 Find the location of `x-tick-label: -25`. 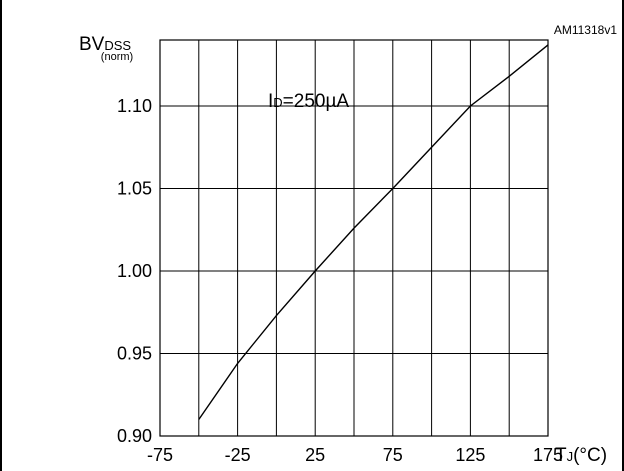

x-tick-label: -25 is located at coordinates (238, 455).